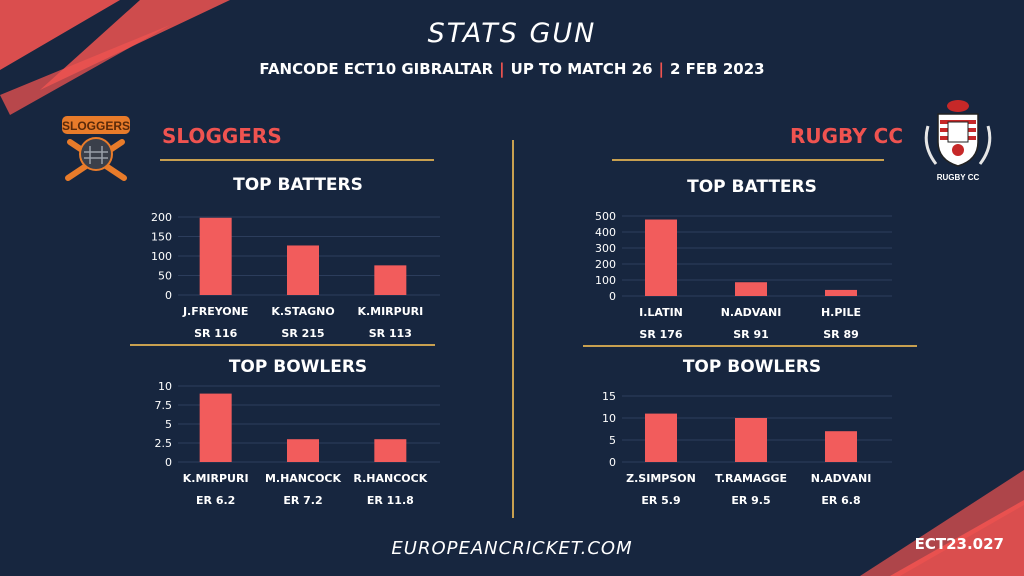 The height and width of the screenshot is (576, 1024). Describe the element at coordinates (752, 187) in the screenshot. I see `section-title-rugby-batters: TOP BATTERS` at that location.